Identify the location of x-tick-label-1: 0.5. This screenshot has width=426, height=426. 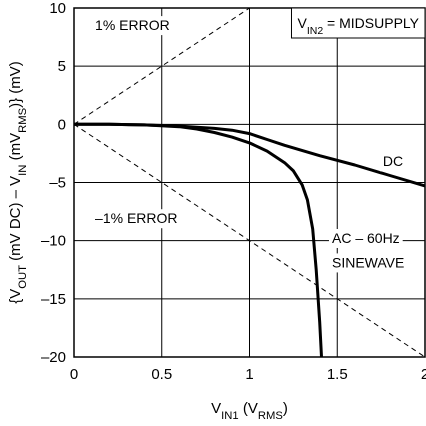
(161, 374).